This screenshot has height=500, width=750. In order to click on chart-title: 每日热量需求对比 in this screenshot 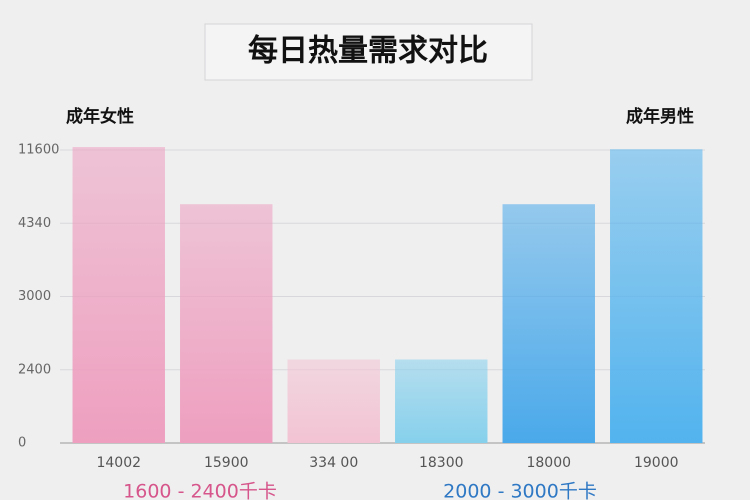, I will do `click(368, 51)`.